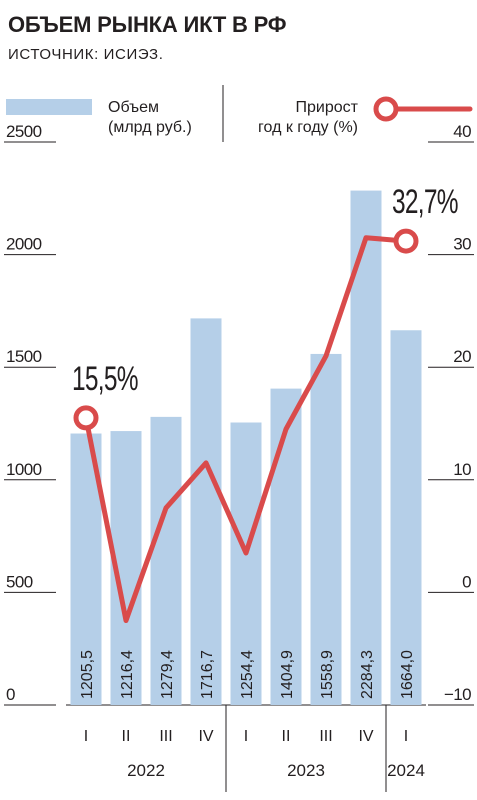 The height and width of the screenshot is (800, 477). I want to click on bar-value-label: 1216,4, so click(127, 674).